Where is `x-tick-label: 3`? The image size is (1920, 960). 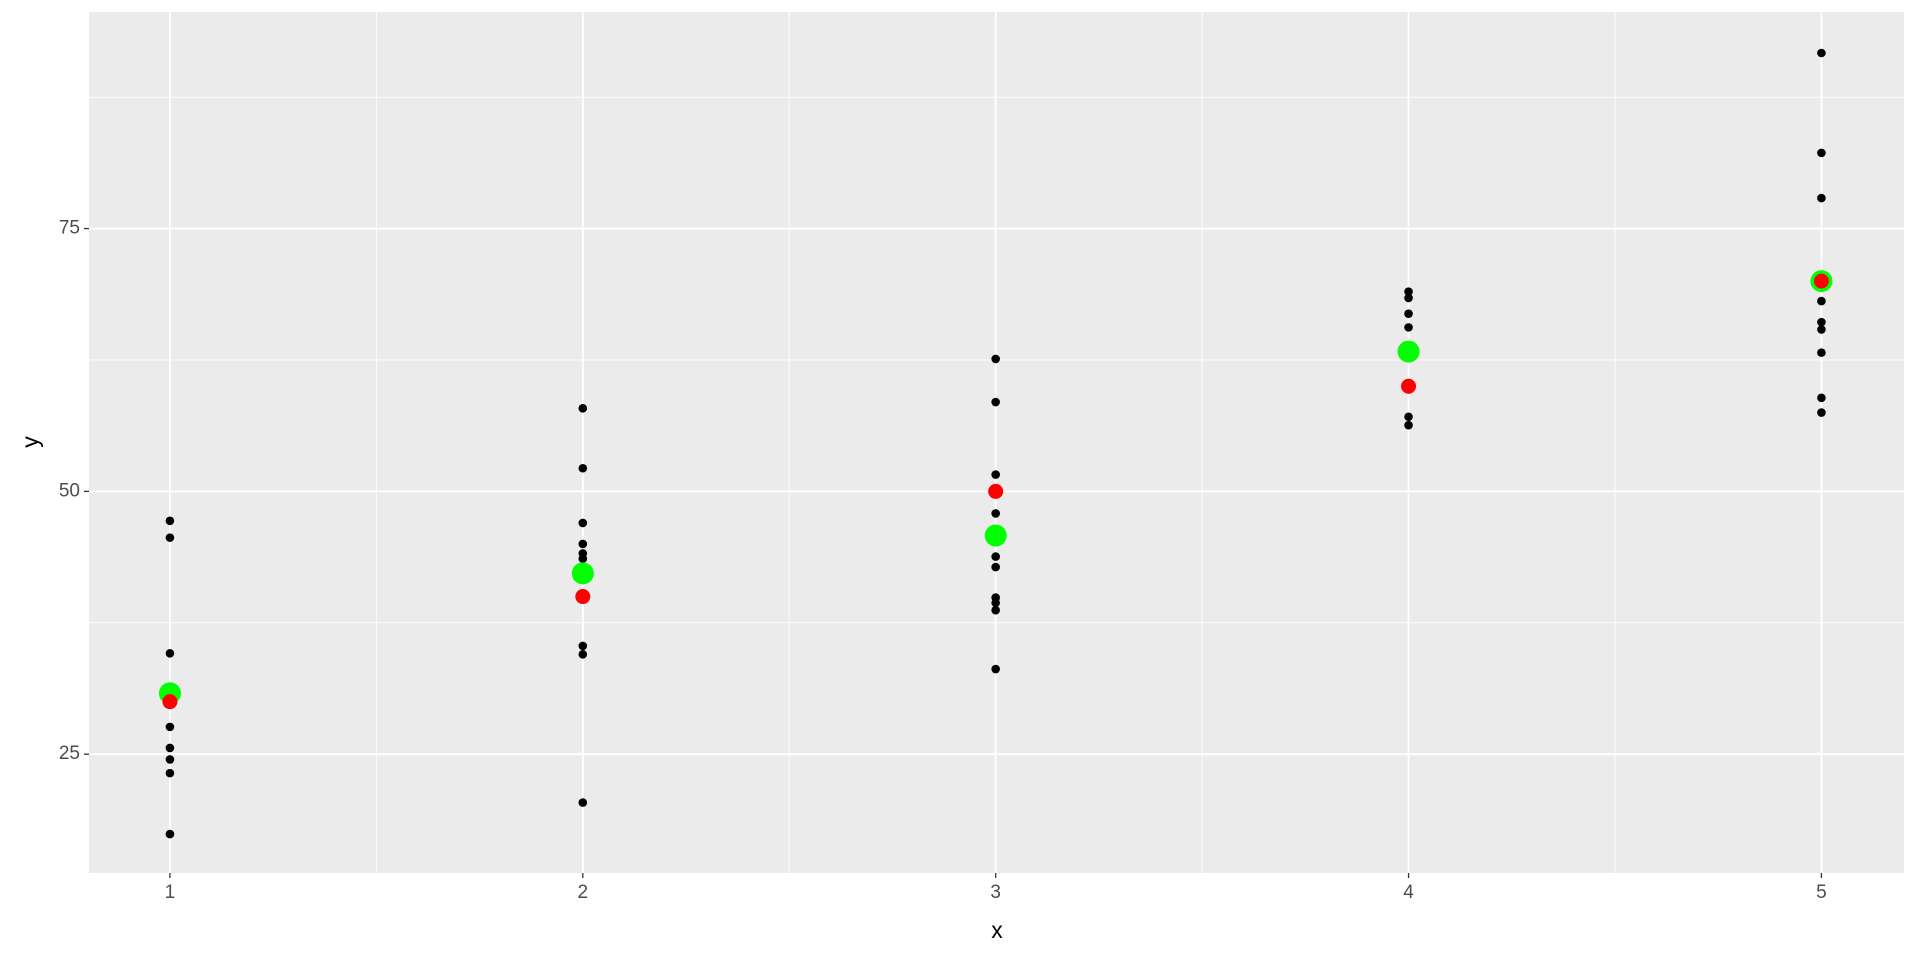 x-tick-label: 3 is located at coordinates (995, 892).